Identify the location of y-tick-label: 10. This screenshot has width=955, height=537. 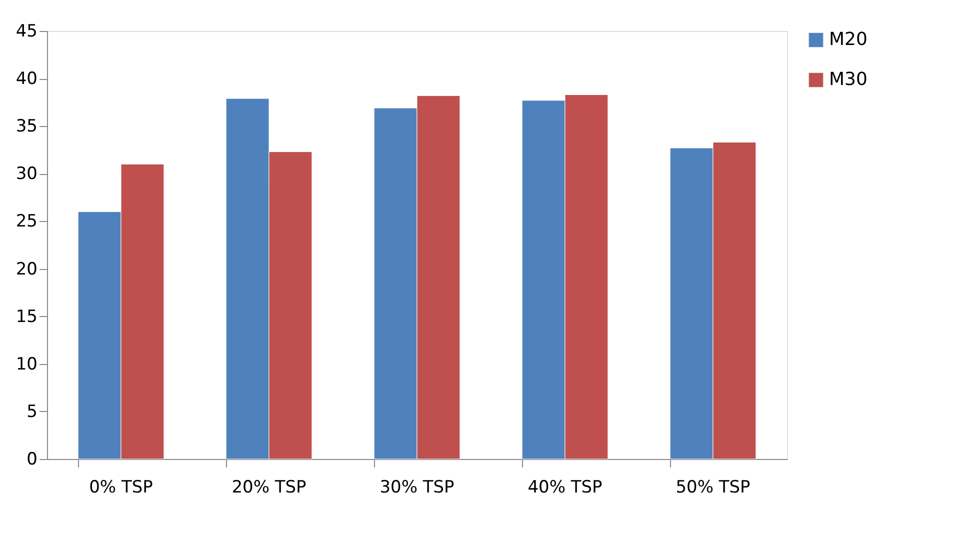
(27, 364).